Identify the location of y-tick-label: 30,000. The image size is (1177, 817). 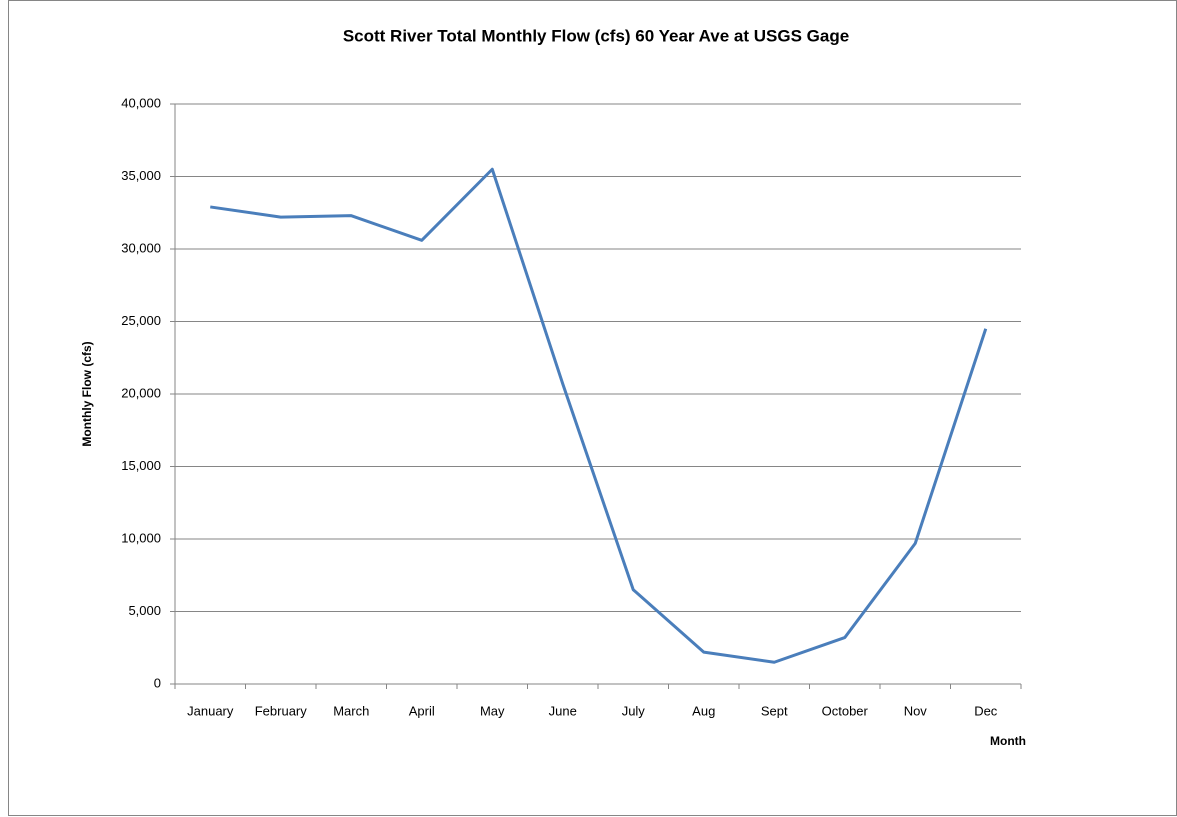
(141, 247).